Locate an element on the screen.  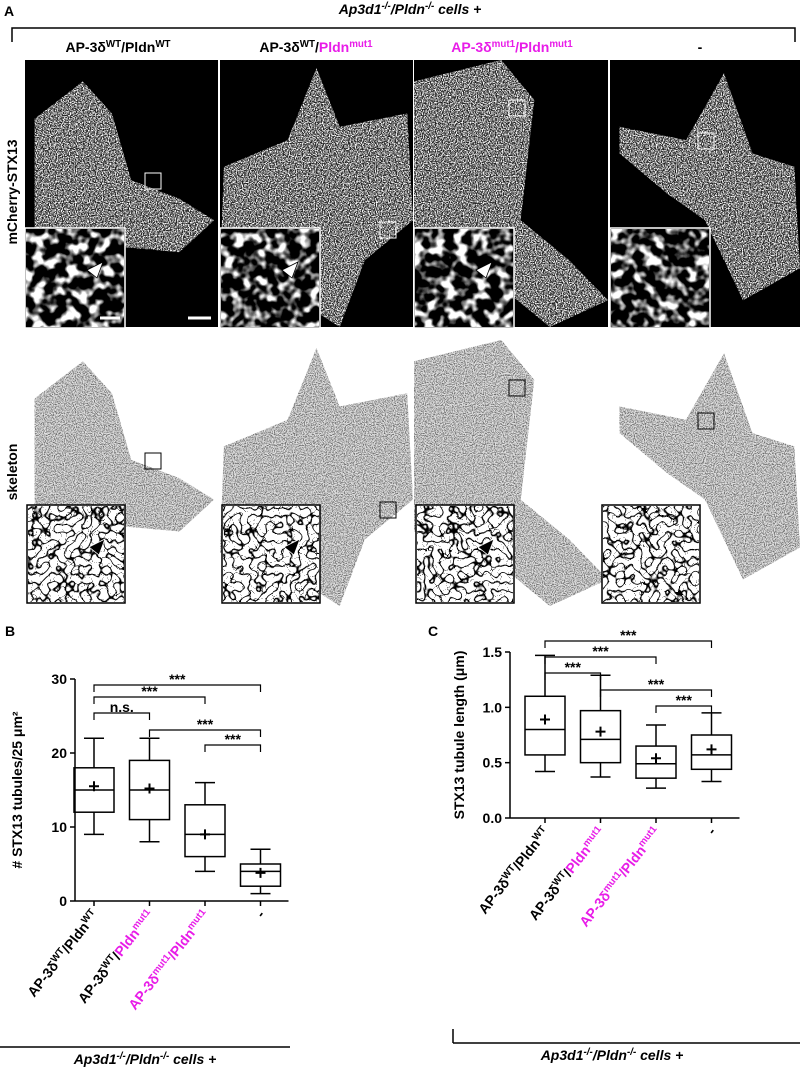
row-label: mCherry-STX13 is located at coordinates (12, 191).